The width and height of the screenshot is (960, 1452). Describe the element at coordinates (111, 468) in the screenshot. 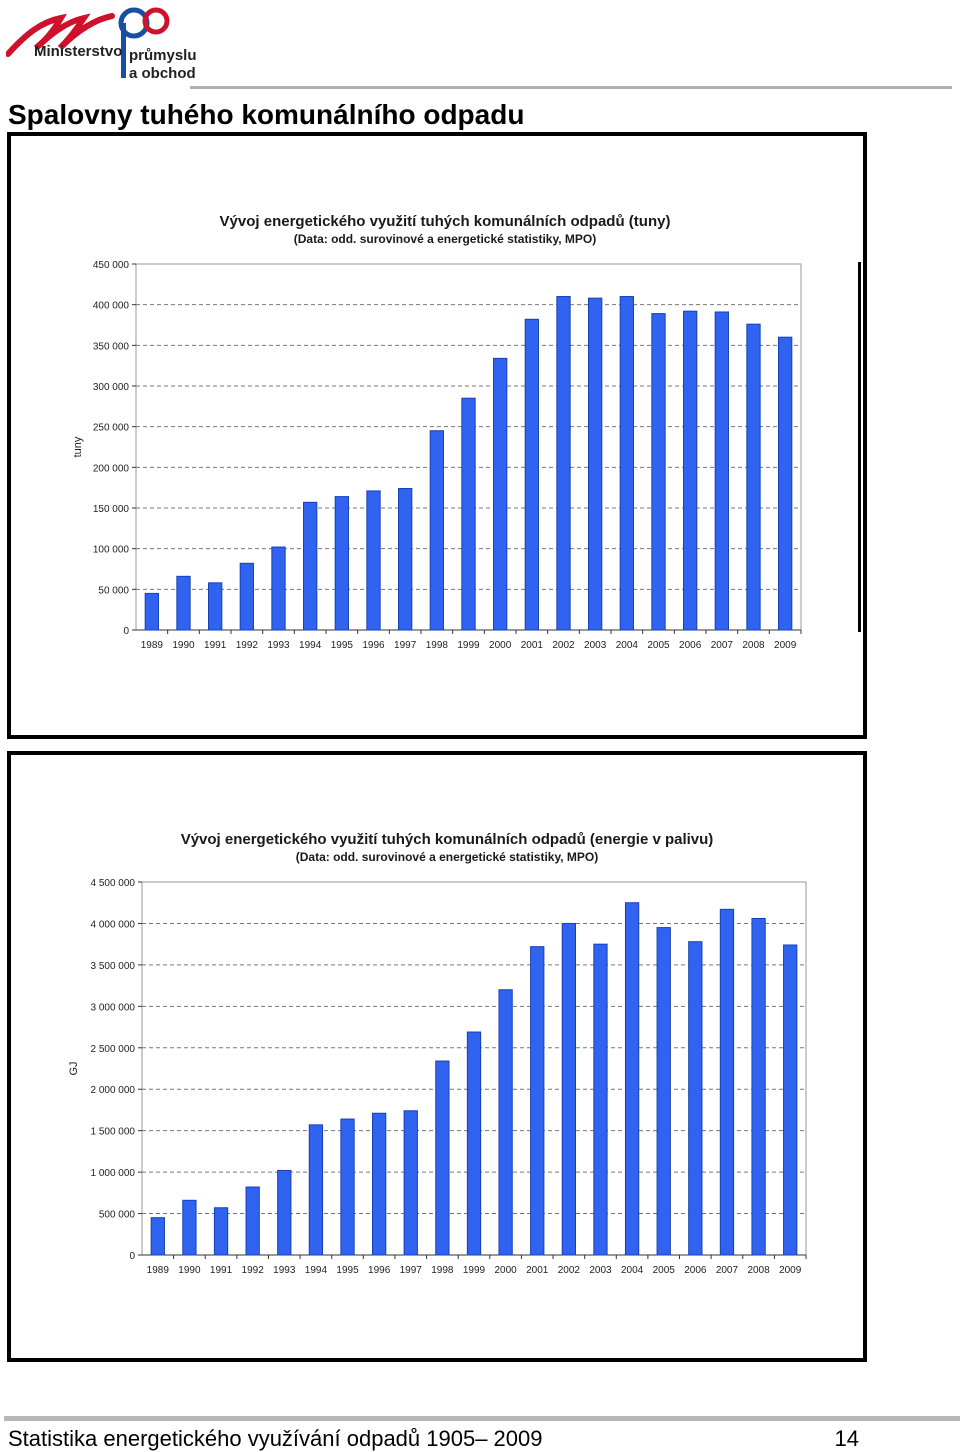

I see `y-tick-label: 200 000` at that location.